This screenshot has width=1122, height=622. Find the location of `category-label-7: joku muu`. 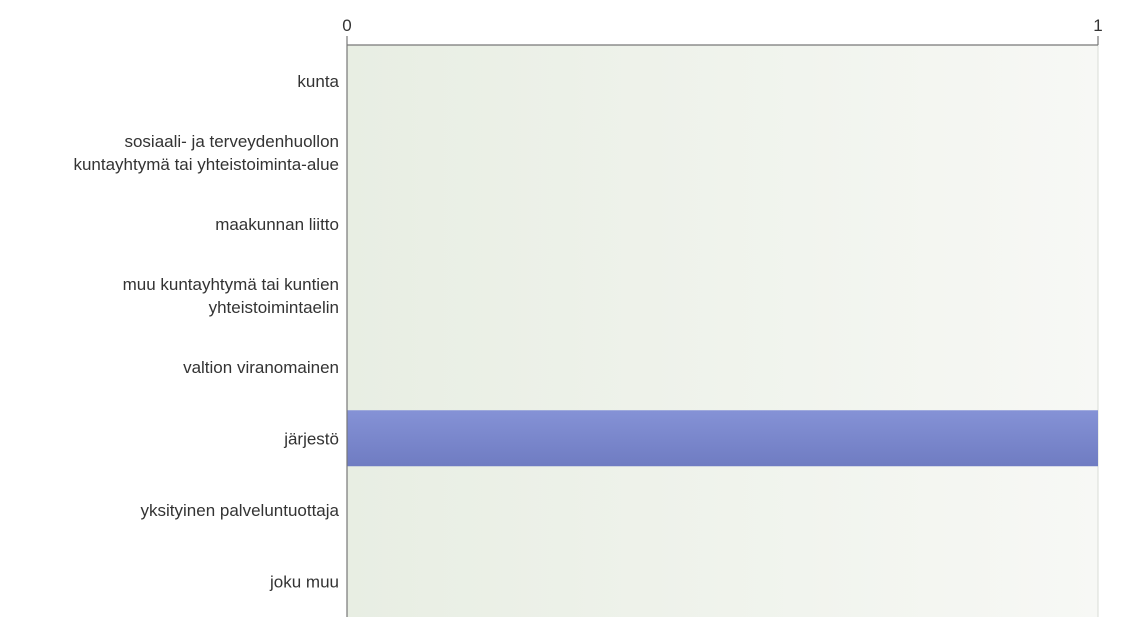

category-label-7: joku muu is located at coordinates (304, 581).